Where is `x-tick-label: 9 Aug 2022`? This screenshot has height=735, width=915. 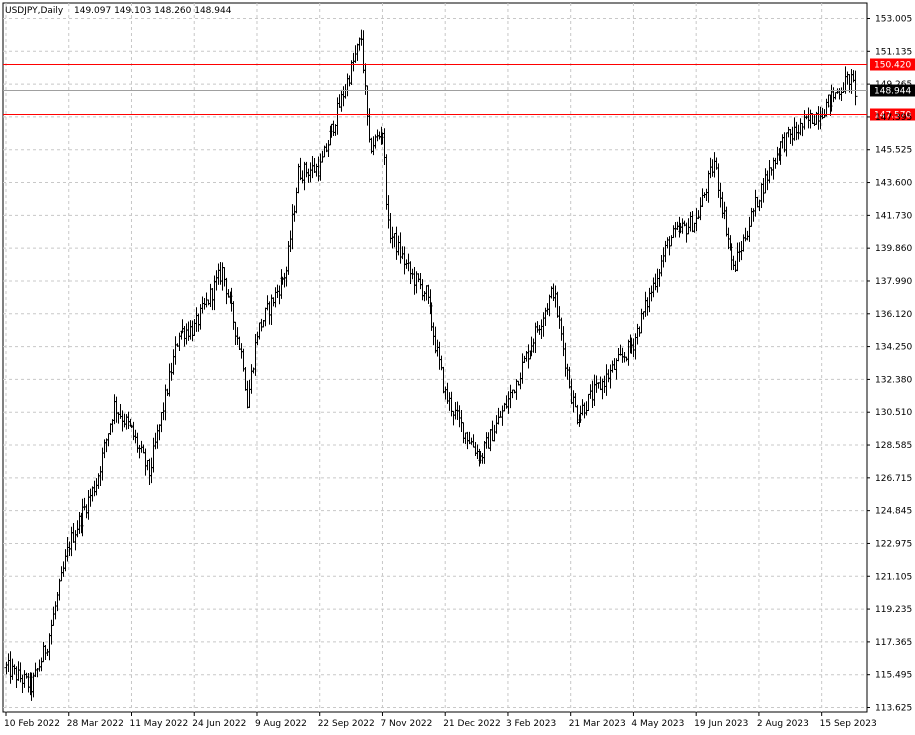 x-tick-label: 9 Aug 2022 is located at coordinates (281, 724).